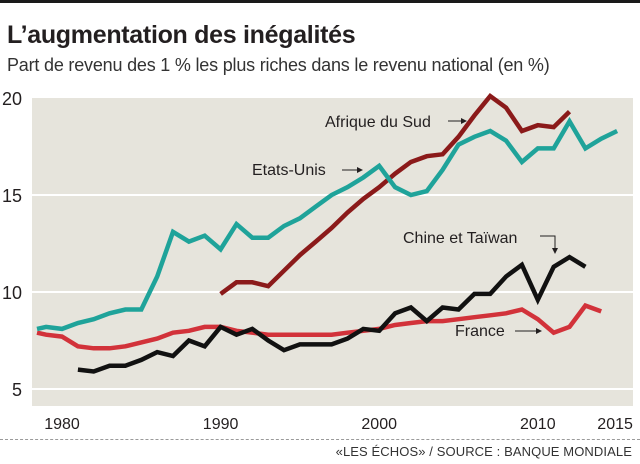 This screenshot has width=640, height=464. What do you see at coordinates (12, 244) in the screenshot?
I see `y-axis-ticks: 5 10 15 20` at bounding box center [12, 244].